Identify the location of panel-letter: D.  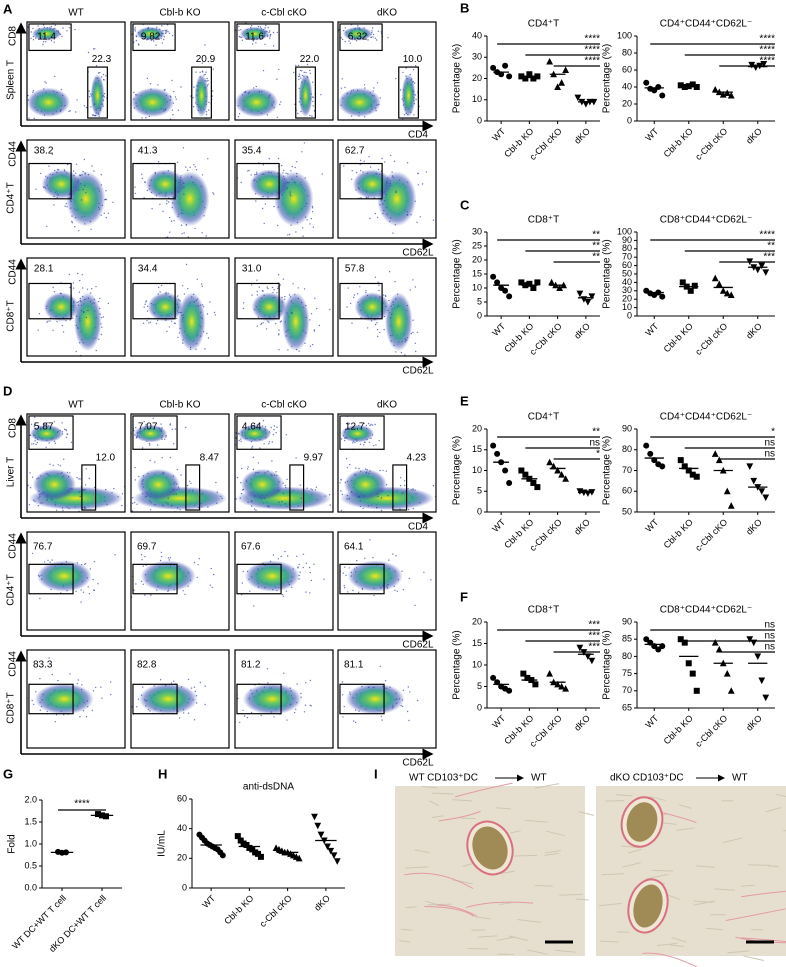
(7, 390).